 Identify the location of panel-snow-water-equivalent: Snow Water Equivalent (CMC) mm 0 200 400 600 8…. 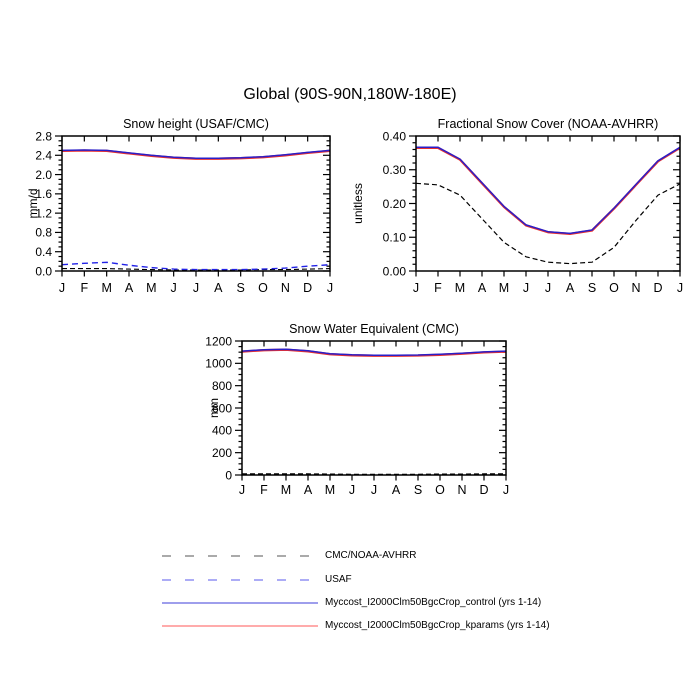
(357, 409).